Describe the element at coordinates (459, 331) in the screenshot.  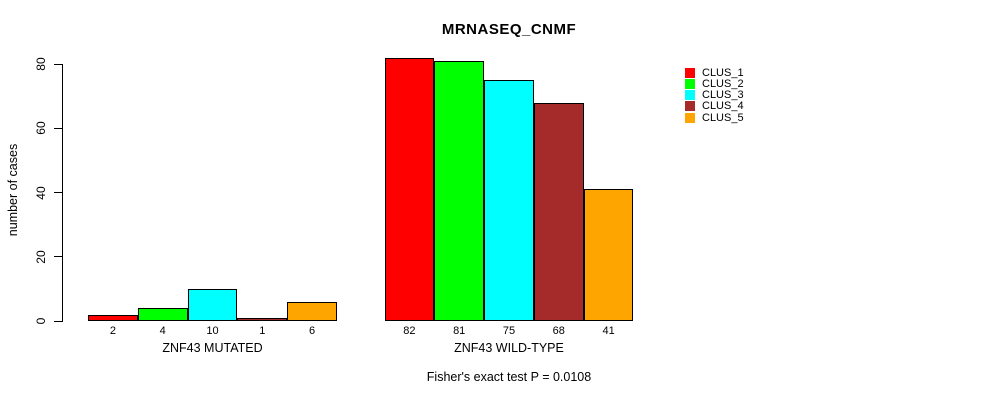
I see `bar-value-label: 81` at that location.